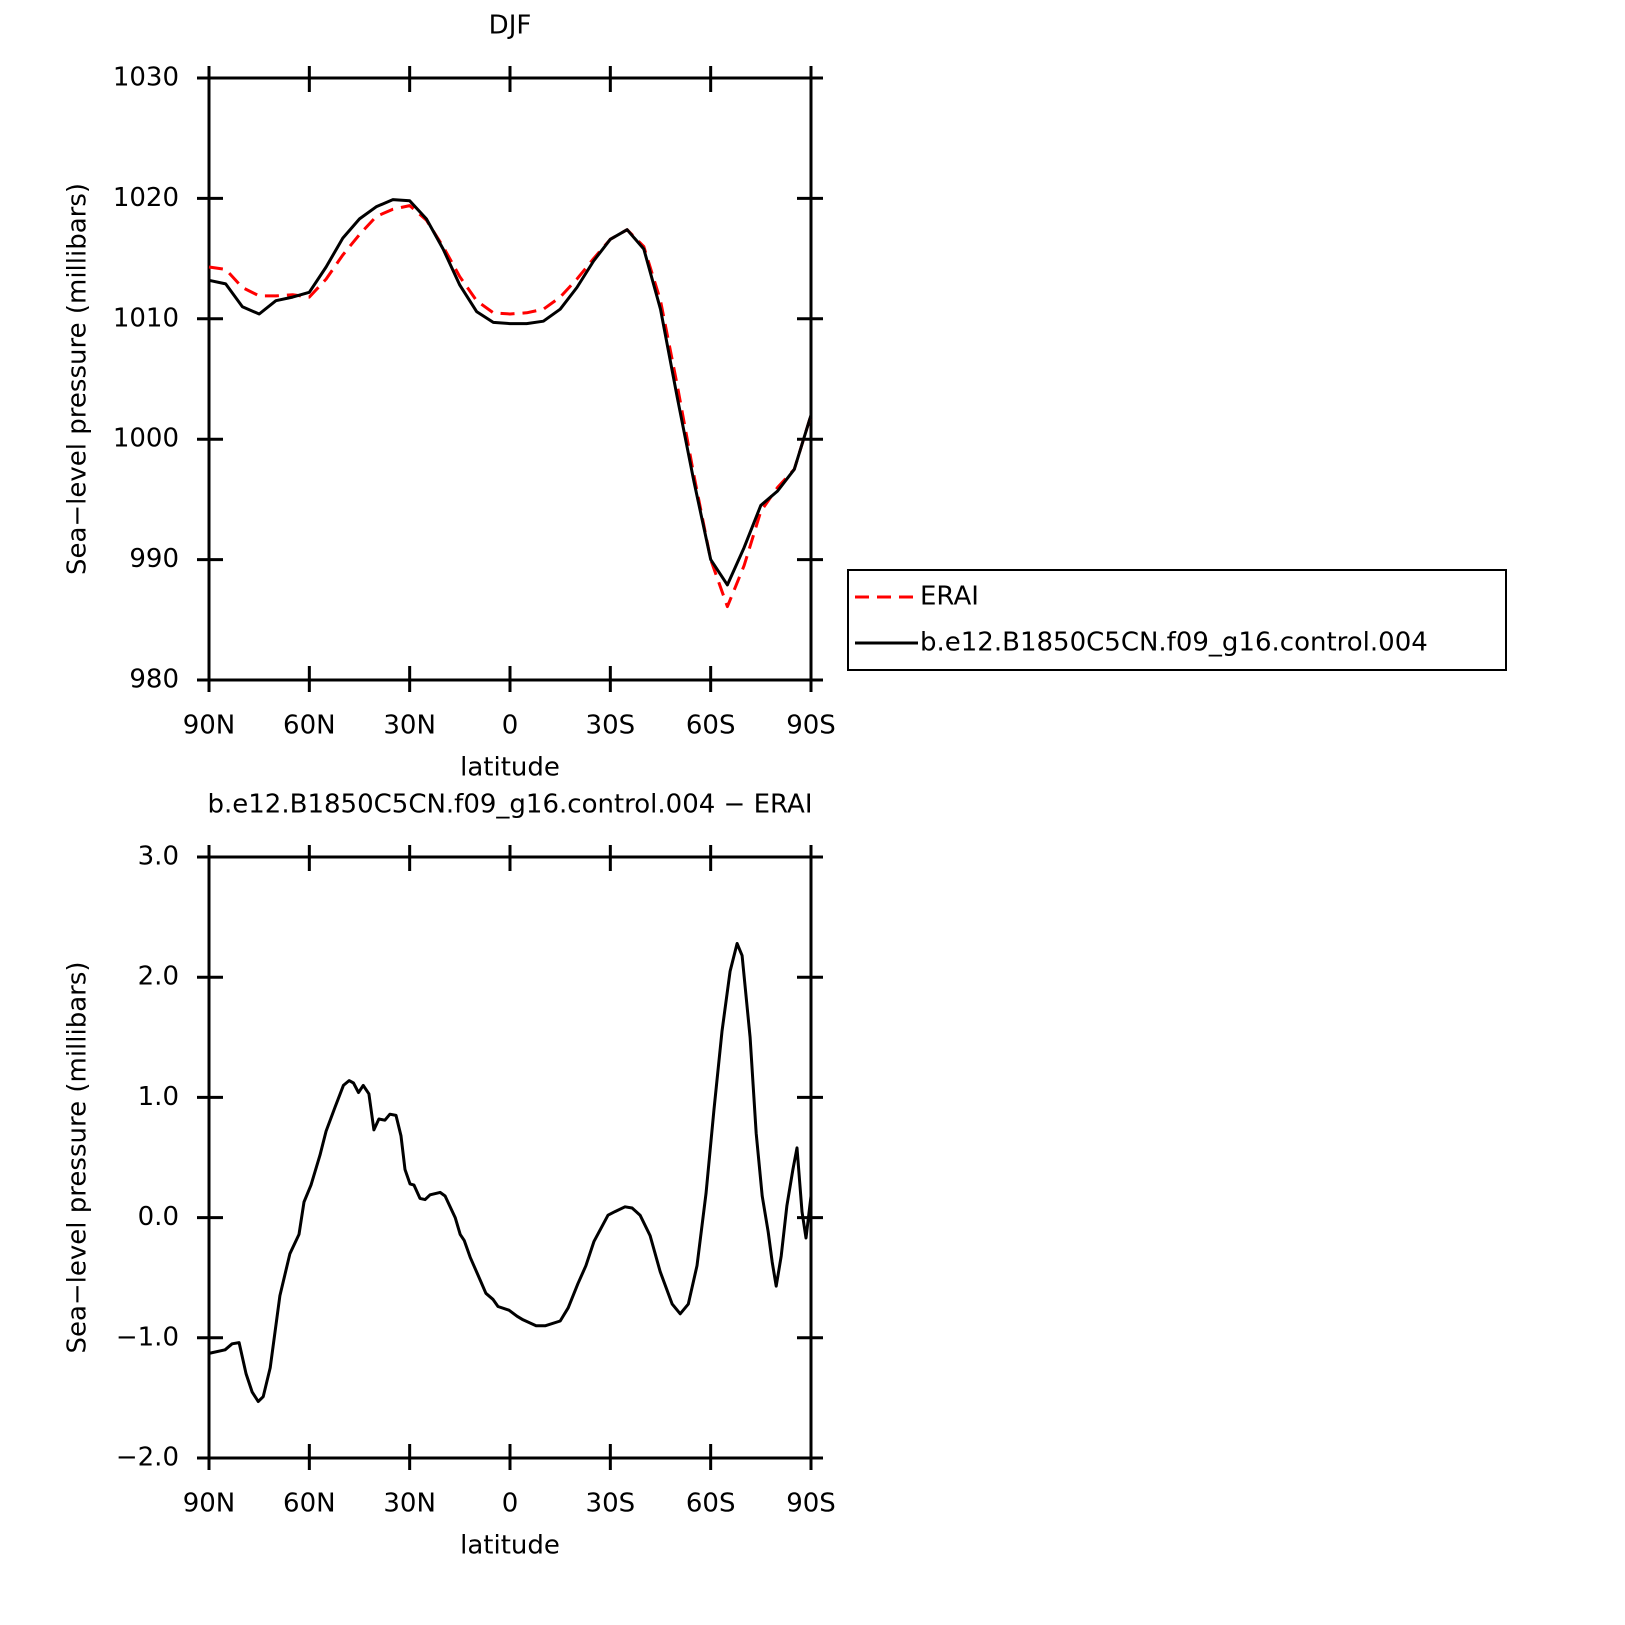  What do you see at coordinates (158, 857) in the screenshot?
I see `y-tick-label: 3.0` at bounding box center [158, 857].